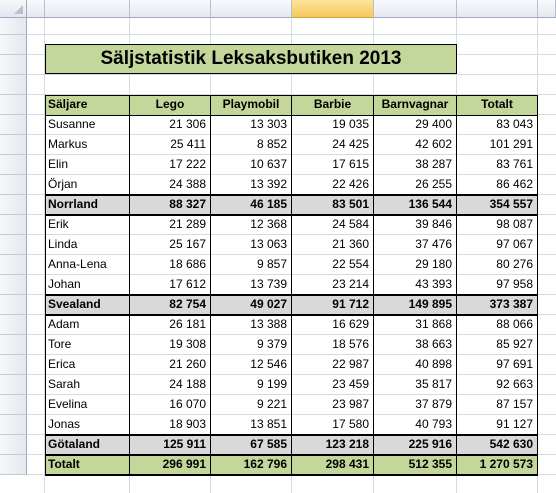 The image size is (556, 493). Describe the element at coordinates (415, 305) in the screenshot. I see `region-subtotal-value: 149 895` at that location.